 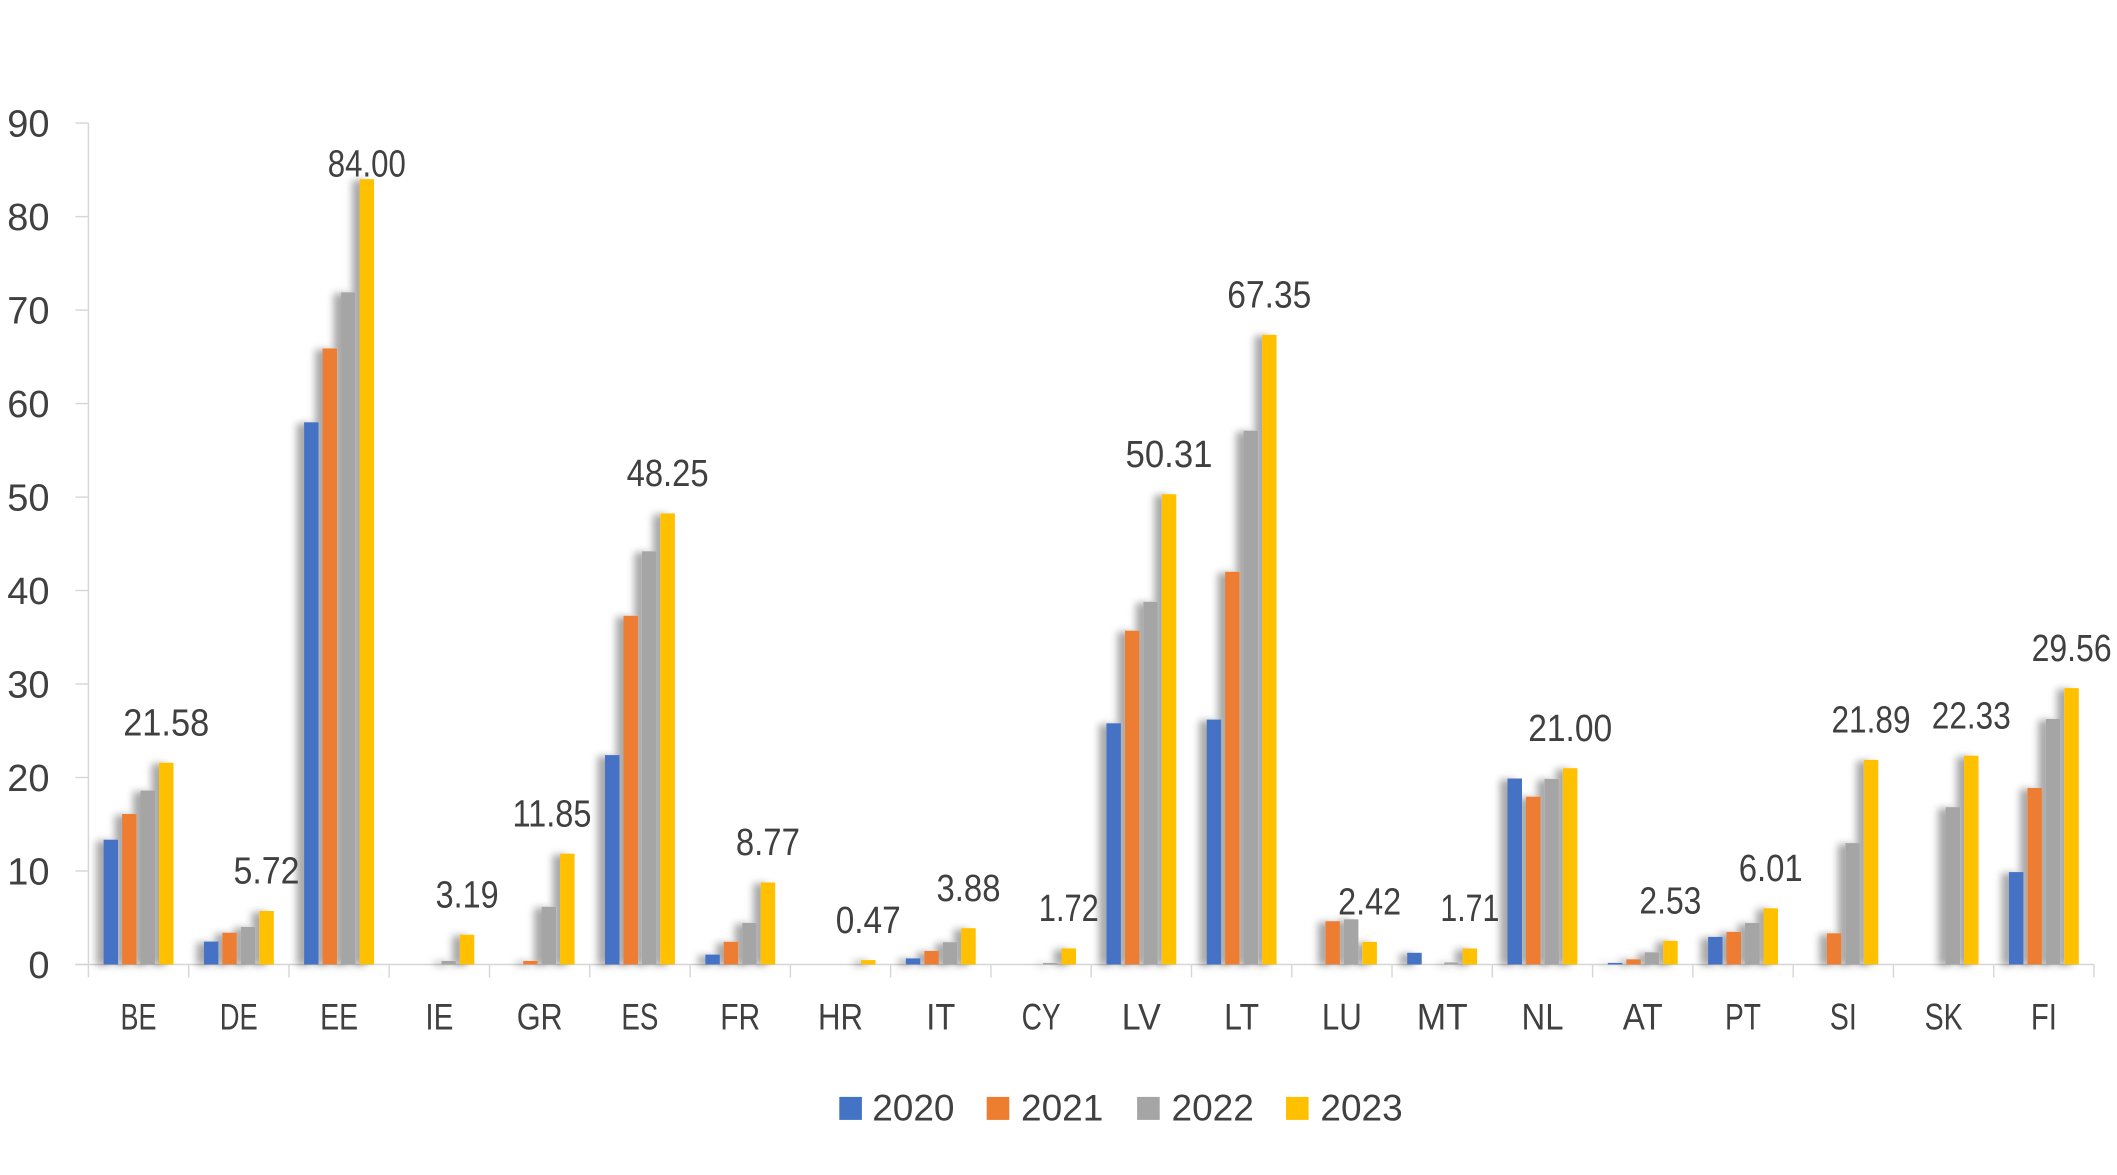 I want to click on svg-text: IE, so click(x=439, y=1017).